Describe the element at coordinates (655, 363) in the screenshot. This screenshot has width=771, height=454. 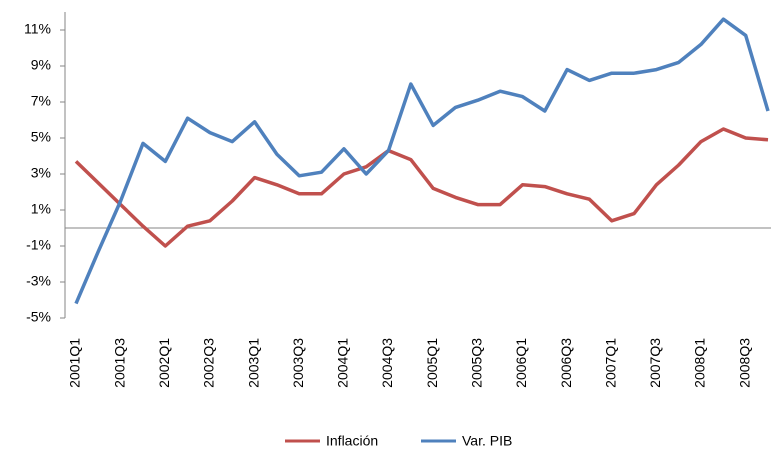
I see `x-tick-label: 2007Q3` at that location.